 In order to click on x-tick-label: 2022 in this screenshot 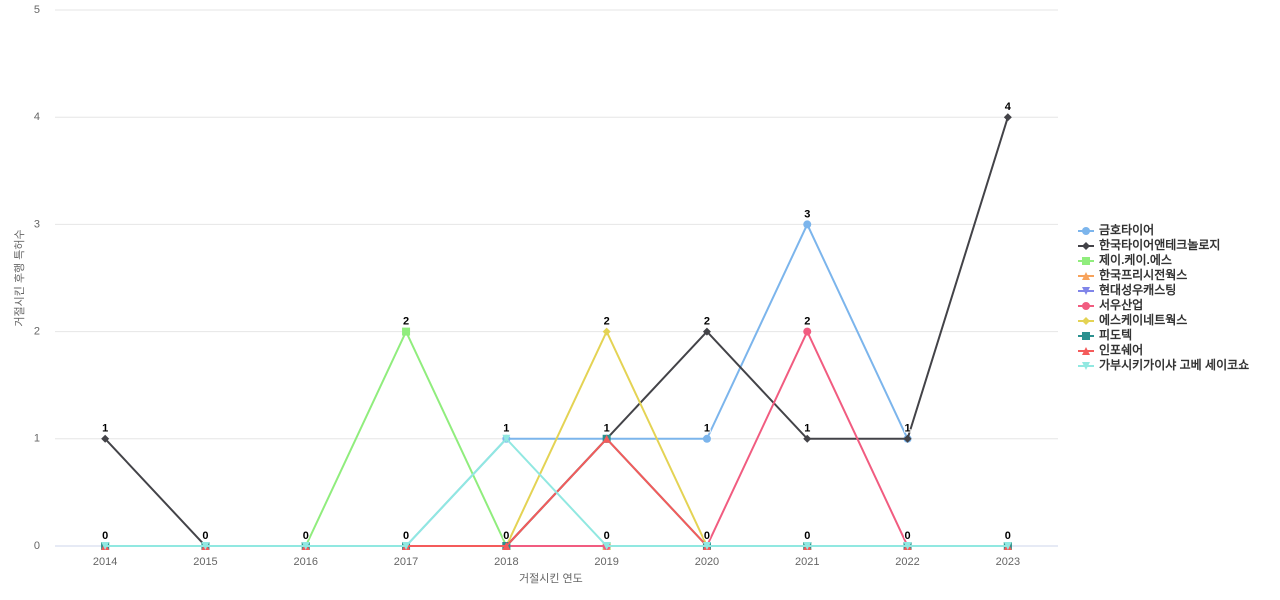, I will do `click(907, 562)`.